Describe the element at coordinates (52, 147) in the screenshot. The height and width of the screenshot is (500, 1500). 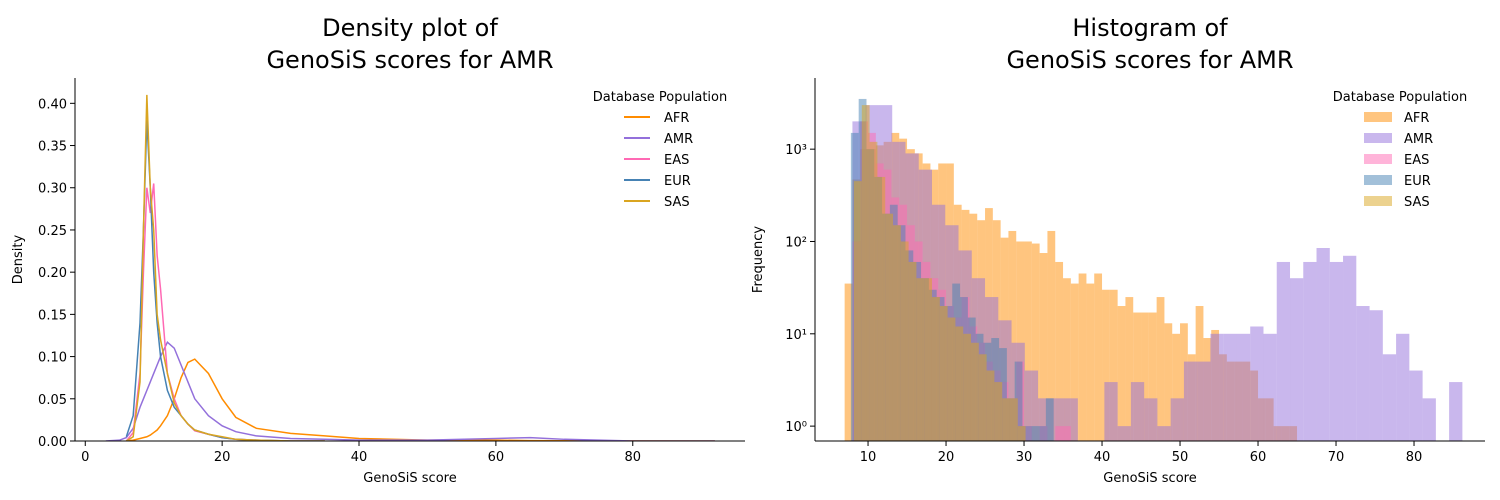
I see `y-tick-label: 0.35` at that location.